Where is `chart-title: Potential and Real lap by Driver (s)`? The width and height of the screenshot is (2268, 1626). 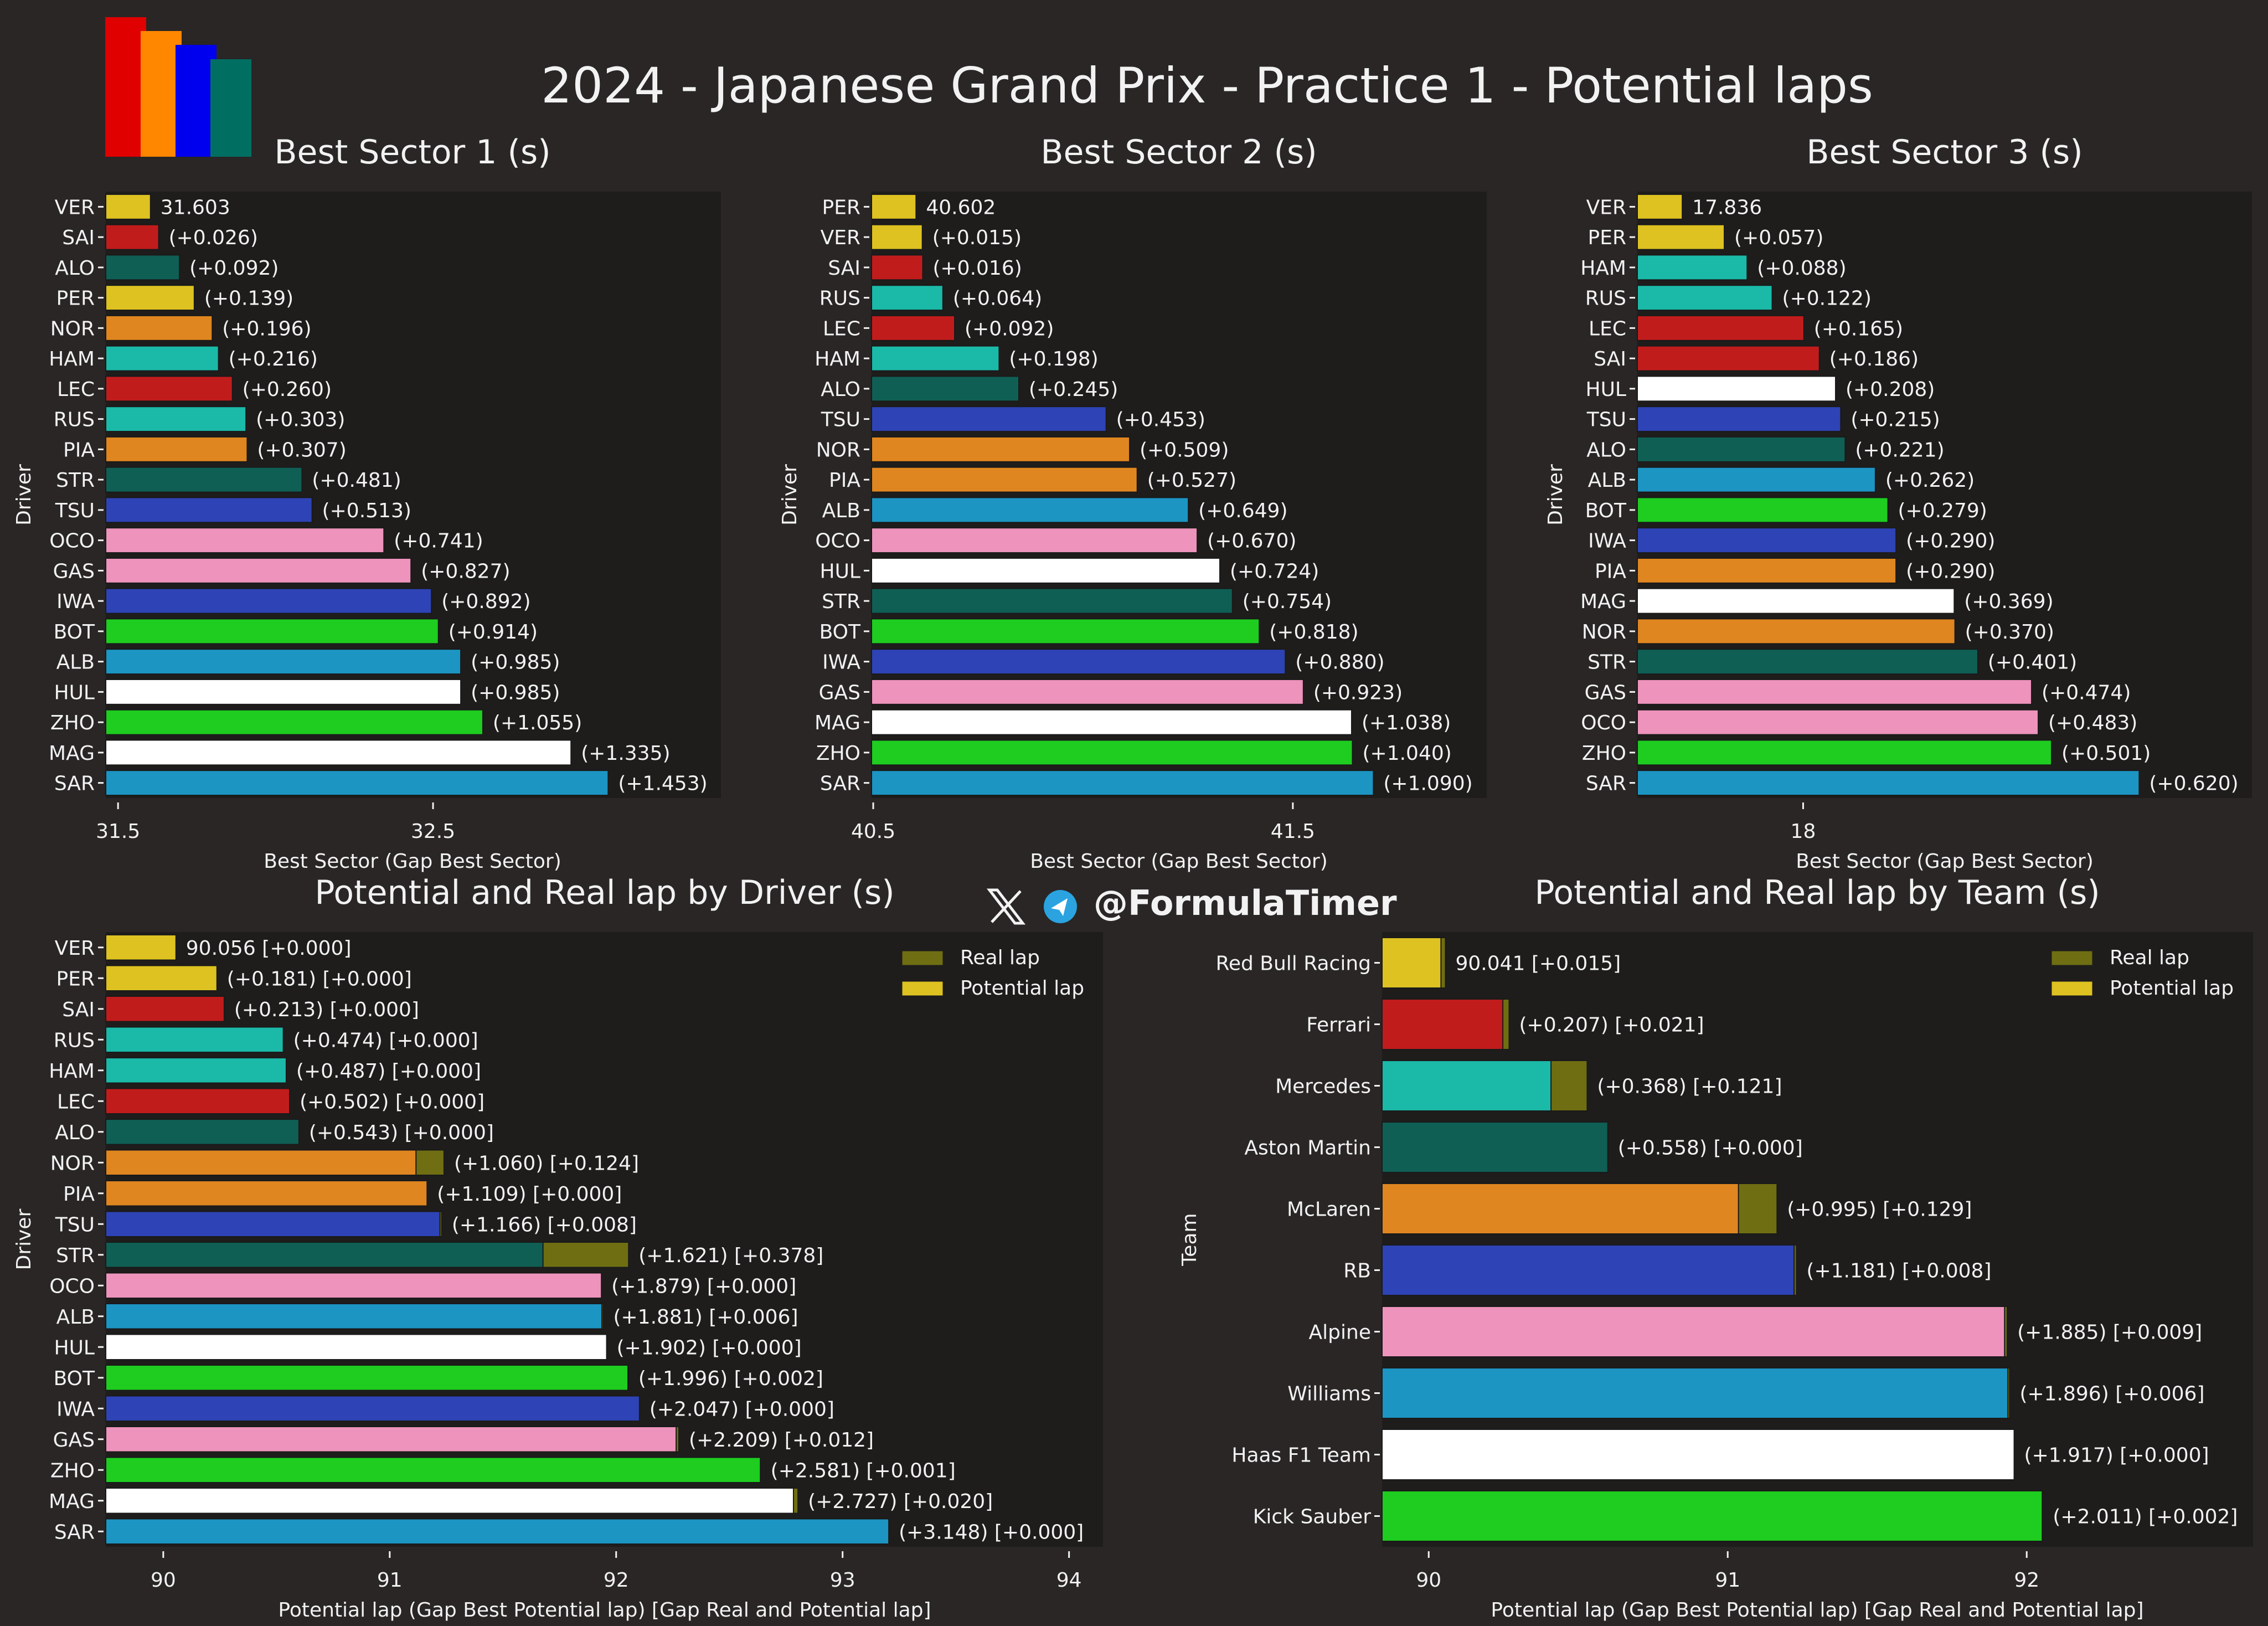
chart-title: Potential and Real lap by Driver (s) is located at coordinates (604, 892).